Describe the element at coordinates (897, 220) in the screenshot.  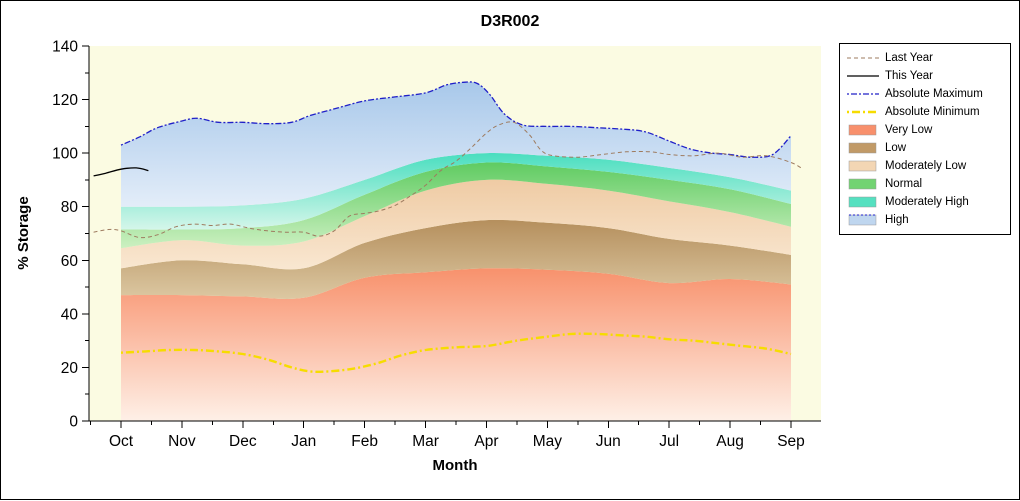
I see `legend-label: High` at that location.